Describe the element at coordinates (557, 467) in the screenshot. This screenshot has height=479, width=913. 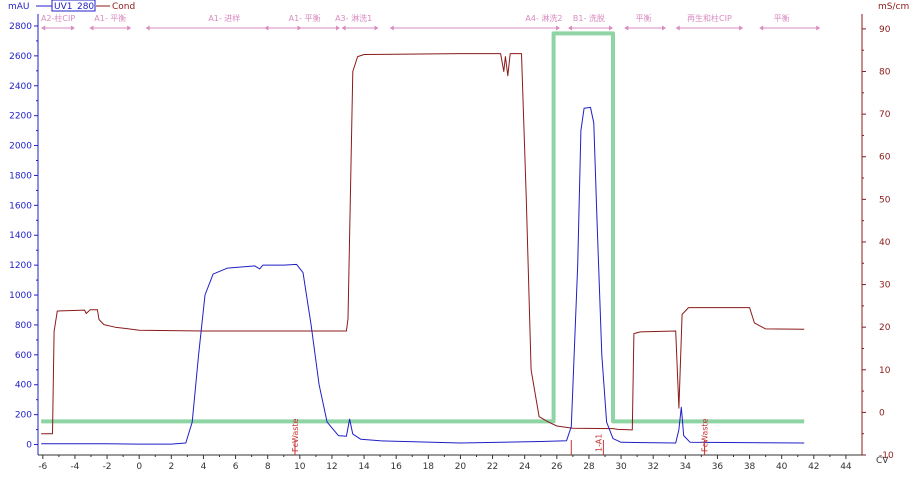
I see `x-tick-label: 26` at that location.